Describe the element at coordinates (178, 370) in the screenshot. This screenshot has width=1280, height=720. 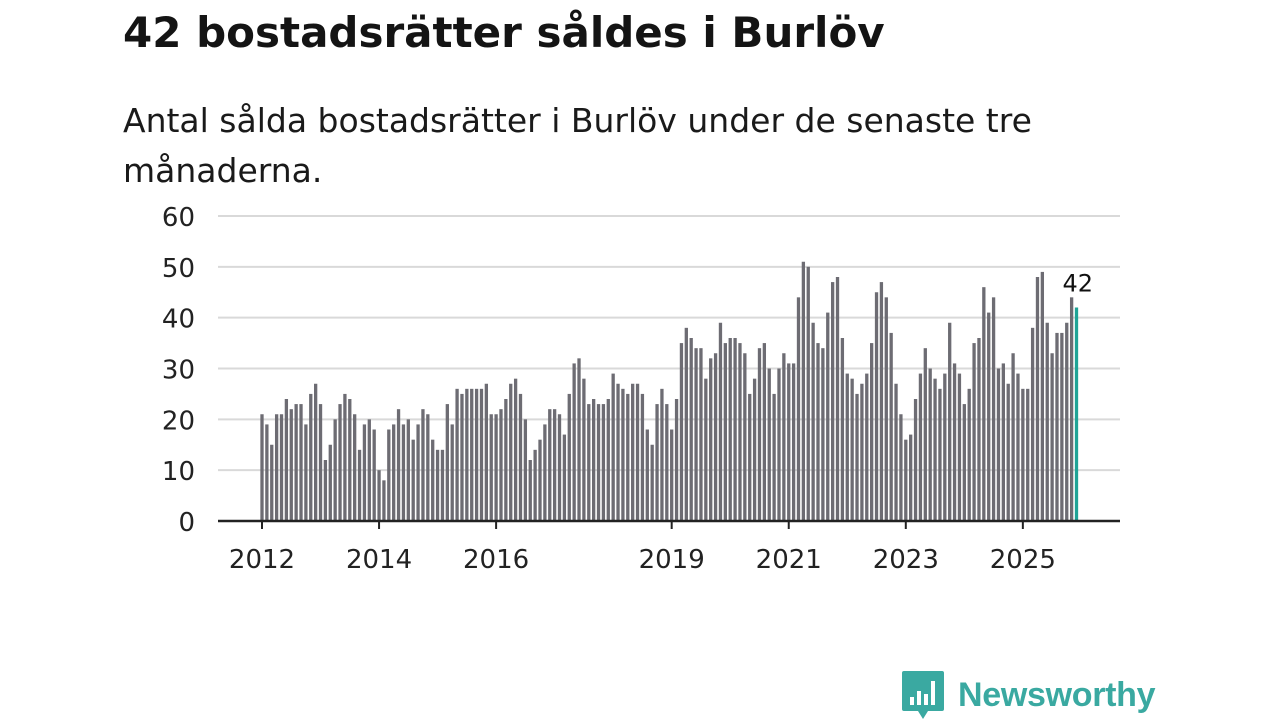
I see `y-axis-labels: 0 10 20 30 40 50 60` at that location.